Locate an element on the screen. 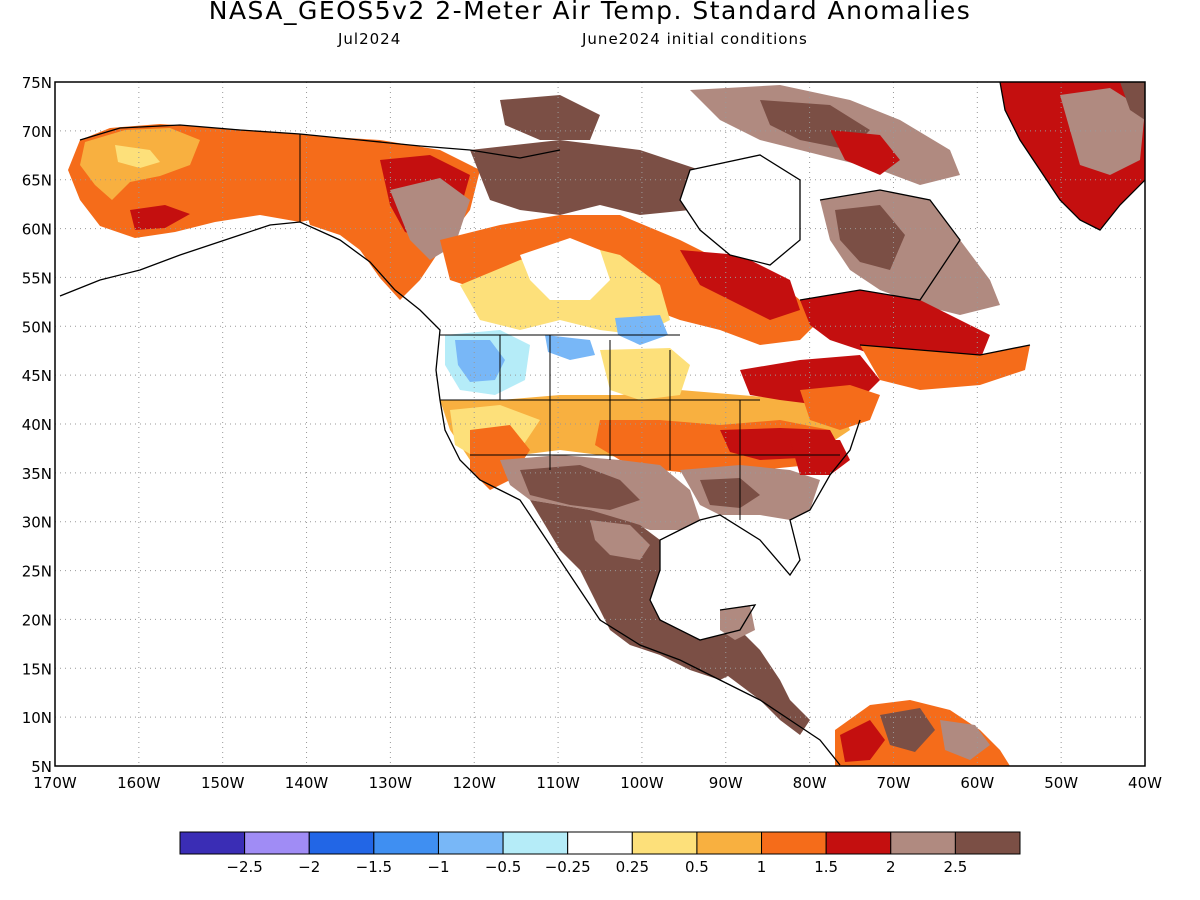 The width and height of the screenshot is (1200, 900). lat-label: 50N is located at coordinates (37, 327).